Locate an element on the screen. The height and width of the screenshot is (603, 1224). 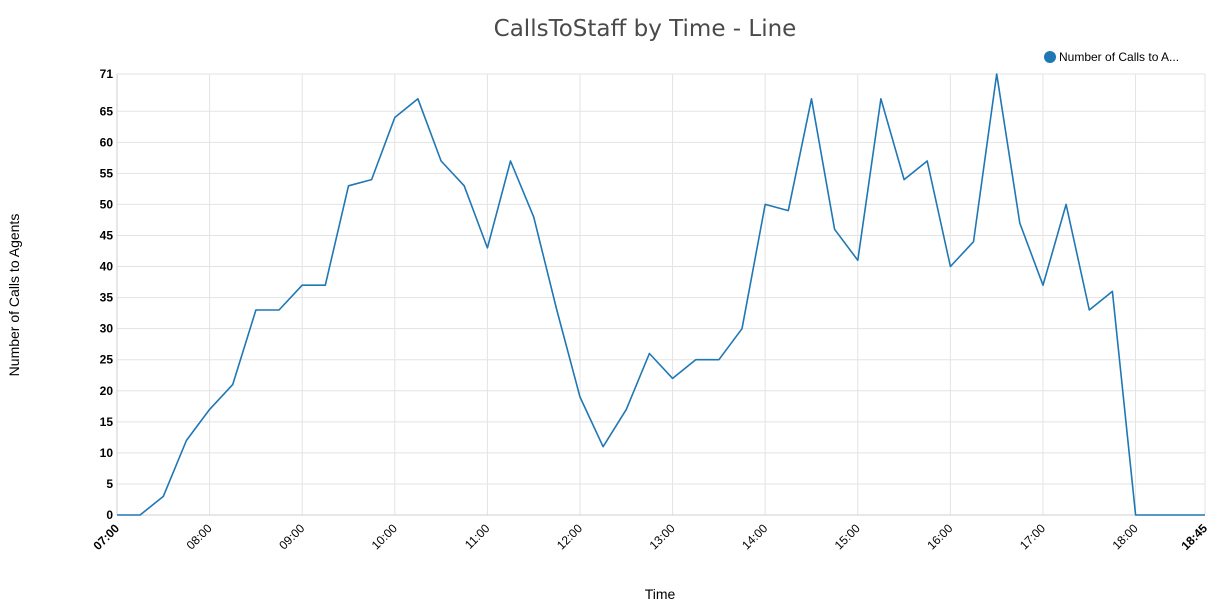
y-tick-label: 30 is located at coordinates (107, 329).